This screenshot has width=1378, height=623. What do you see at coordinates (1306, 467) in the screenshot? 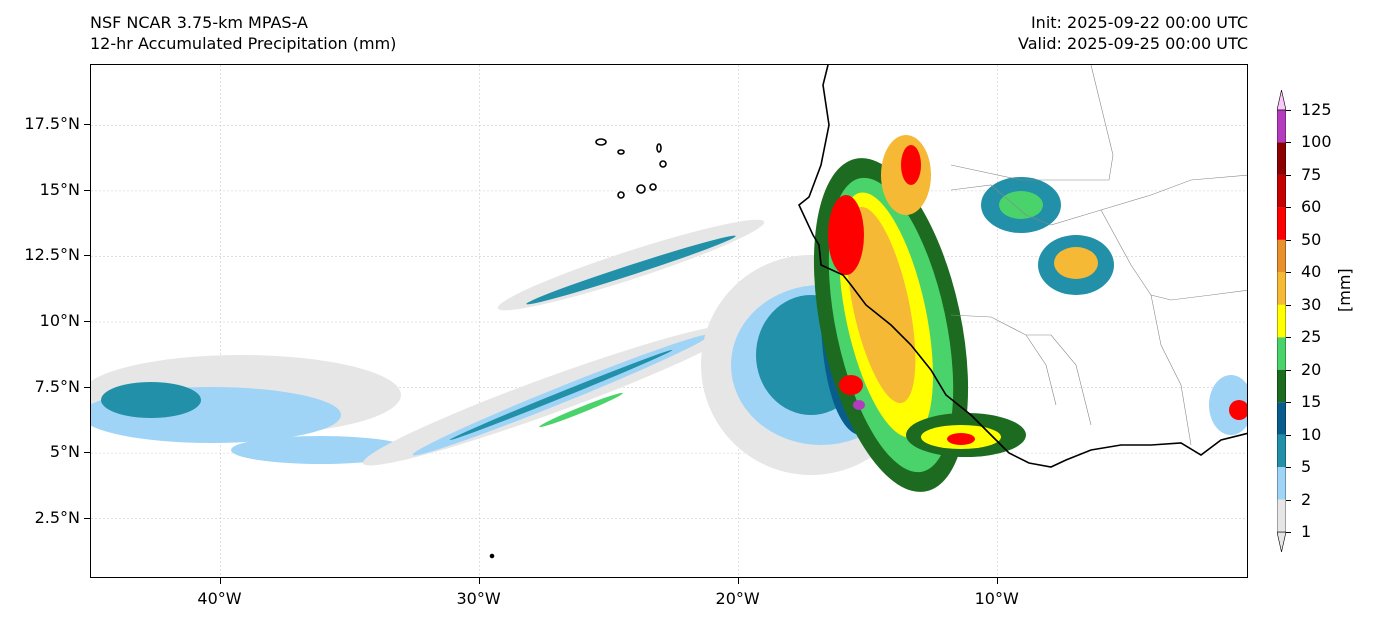
I see `colorbar-level-label: 5` at bounding box center [1306, 467].